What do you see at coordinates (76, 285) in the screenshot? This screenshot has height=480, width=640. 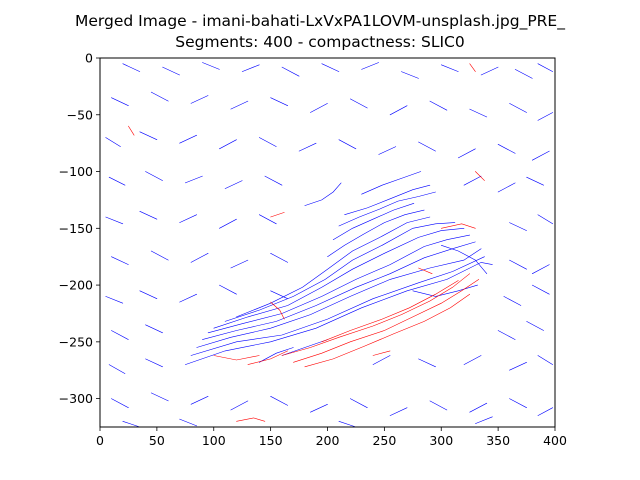 I see `y-tick-label: −200` at bounding box center [76, 285].